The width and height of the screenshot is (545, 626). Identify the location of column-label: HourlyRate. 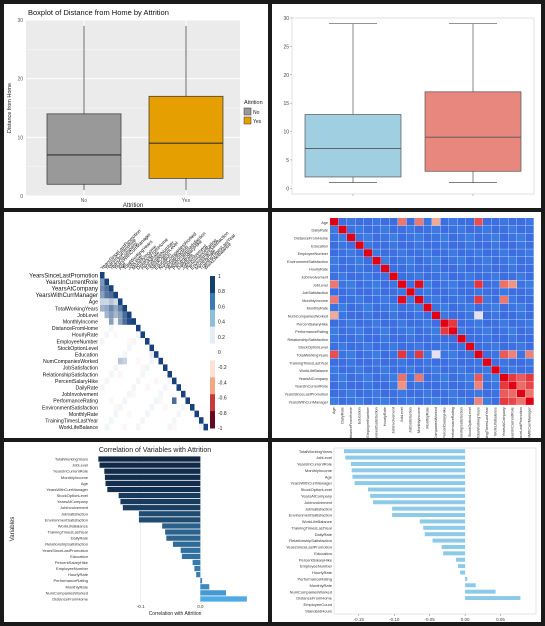
(385, 416).